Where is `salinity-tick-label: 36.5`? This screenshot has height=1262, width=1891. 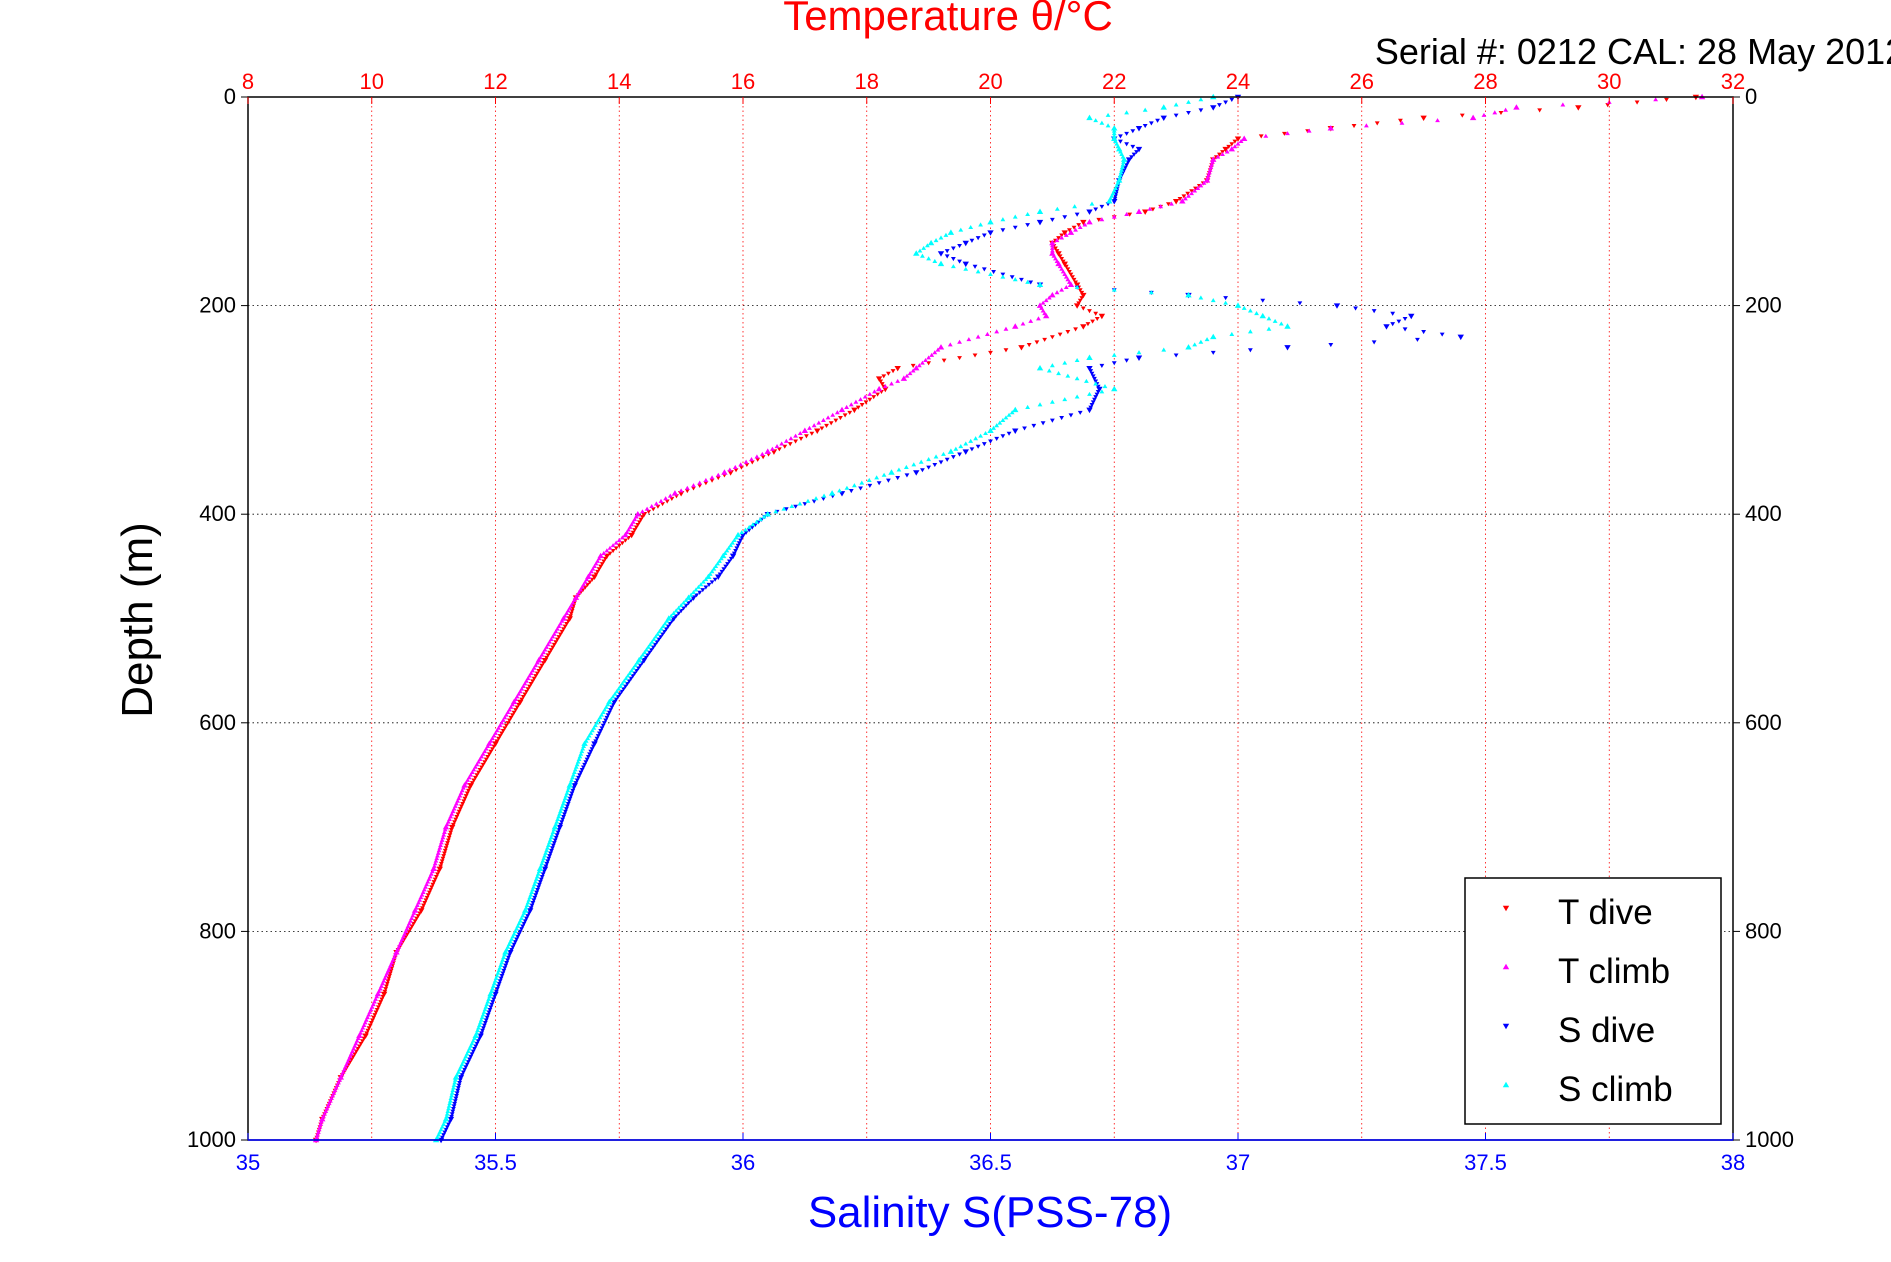 salinity-tick-label: 36.5 is located at coordinates (990, 1162).